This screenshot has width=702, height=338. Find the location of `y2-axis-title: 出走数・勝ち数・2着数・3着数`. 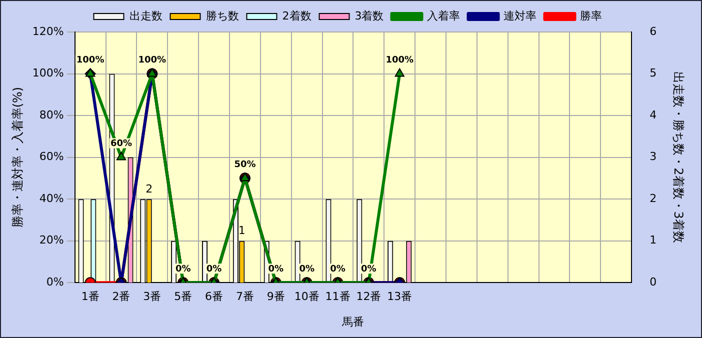

y2-axis-title: 出走数・勝ち数・2着数・3着数 is located at coordinates (679, 157).